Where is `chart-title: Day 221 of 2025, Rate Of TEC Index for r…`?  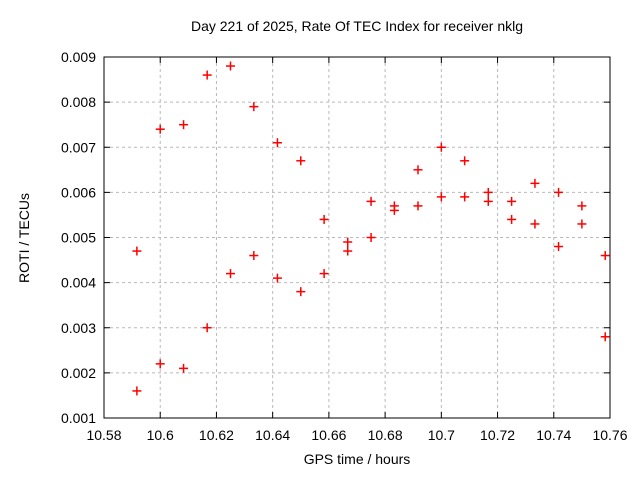
chart-title: Day 221 of 2025, Rate Of TEC Index for r… is located at coordinates (357, 26).